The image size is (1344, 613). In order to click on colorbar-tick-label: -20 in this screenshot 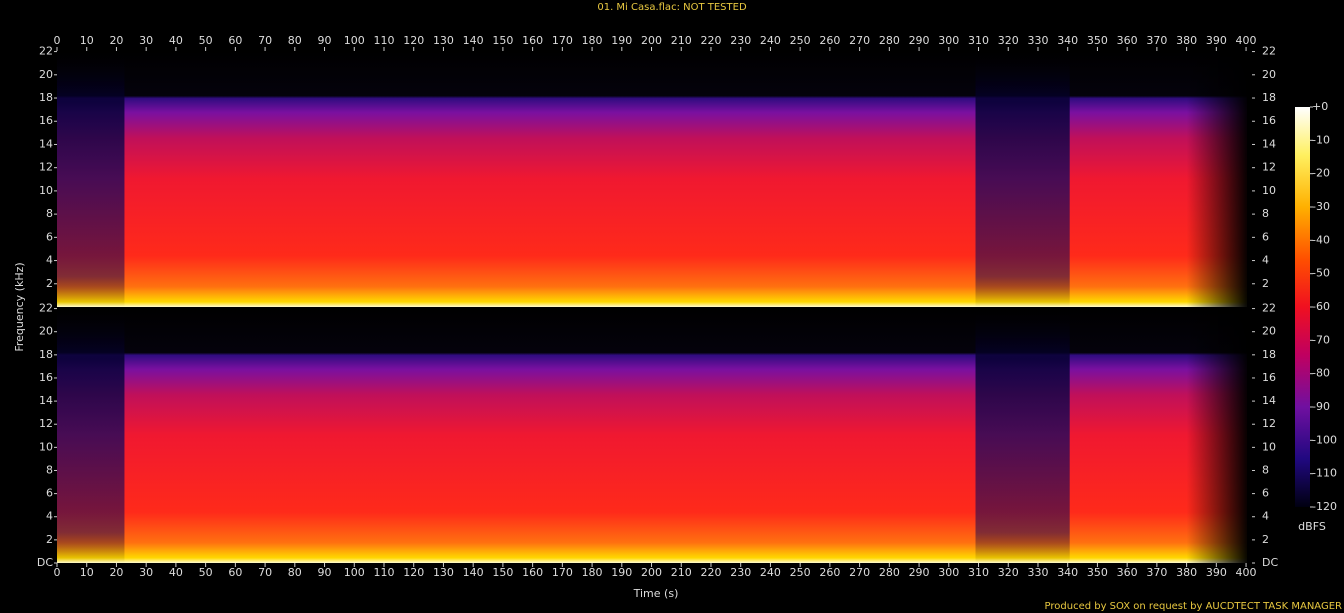, I will do `click(1321, 173)`.